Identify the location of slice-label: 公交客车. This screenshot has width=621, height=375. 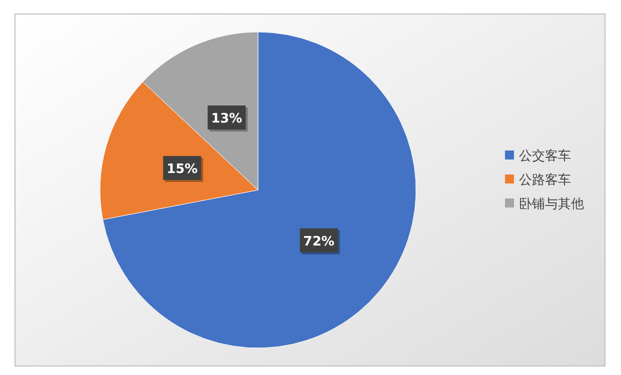
(545, 156).